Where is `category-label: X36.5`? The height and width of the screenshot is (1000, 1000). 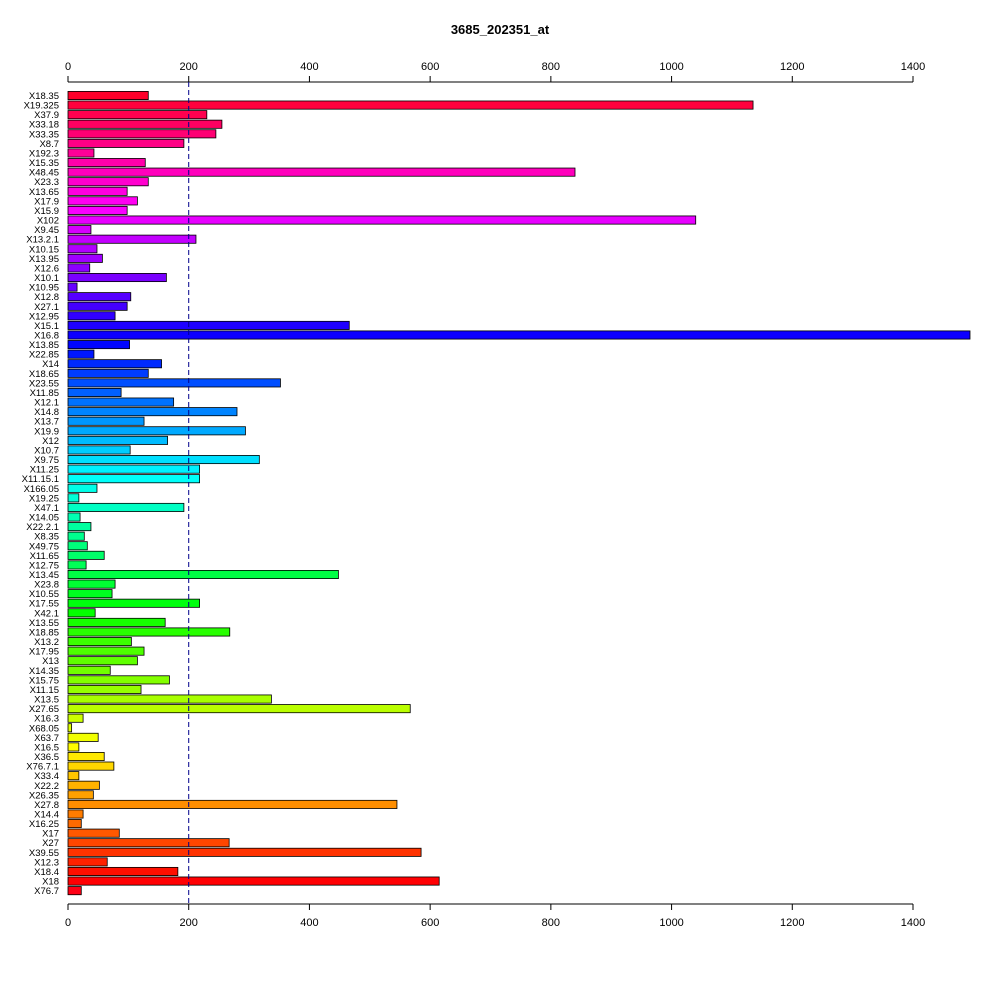 category-label: X36.5 is located at coordinates (46, 757).